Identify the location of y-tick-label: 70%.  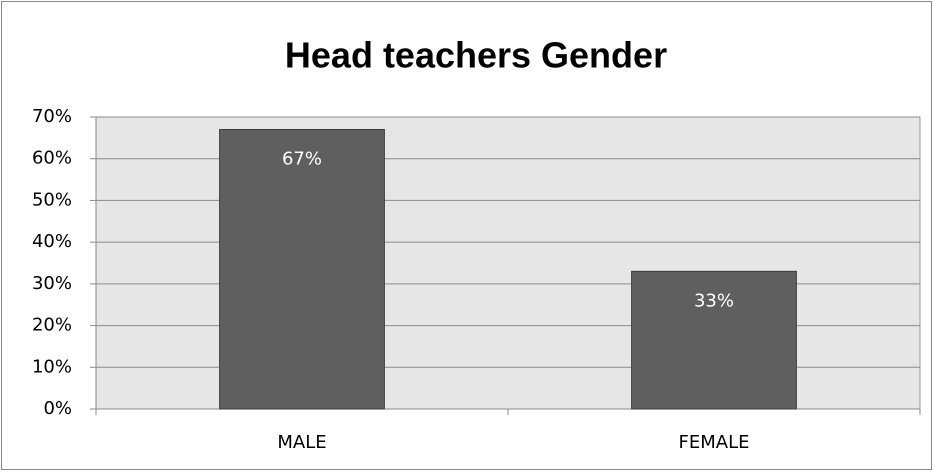
(52, 116).